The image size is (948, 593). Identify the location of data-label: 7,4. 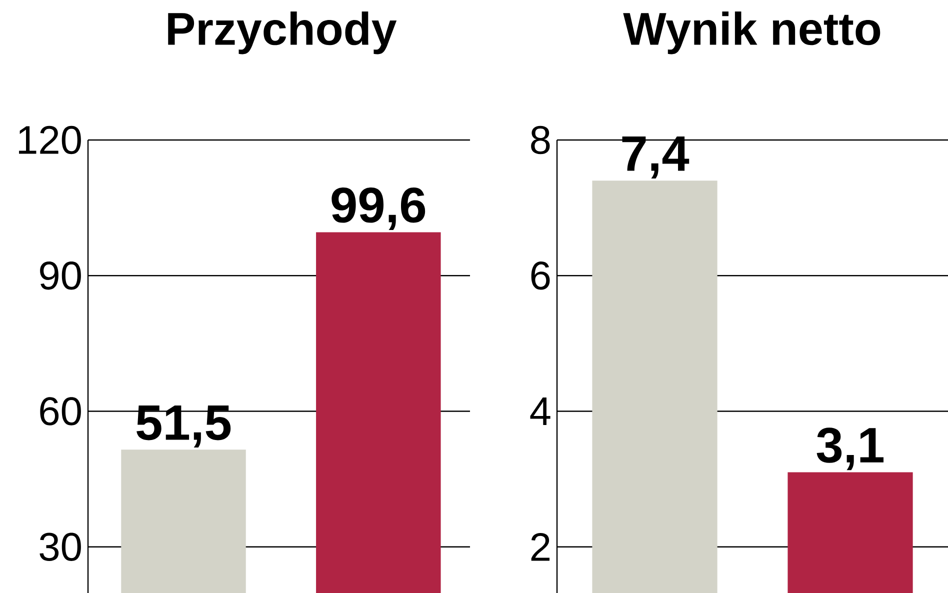
(656, 157).